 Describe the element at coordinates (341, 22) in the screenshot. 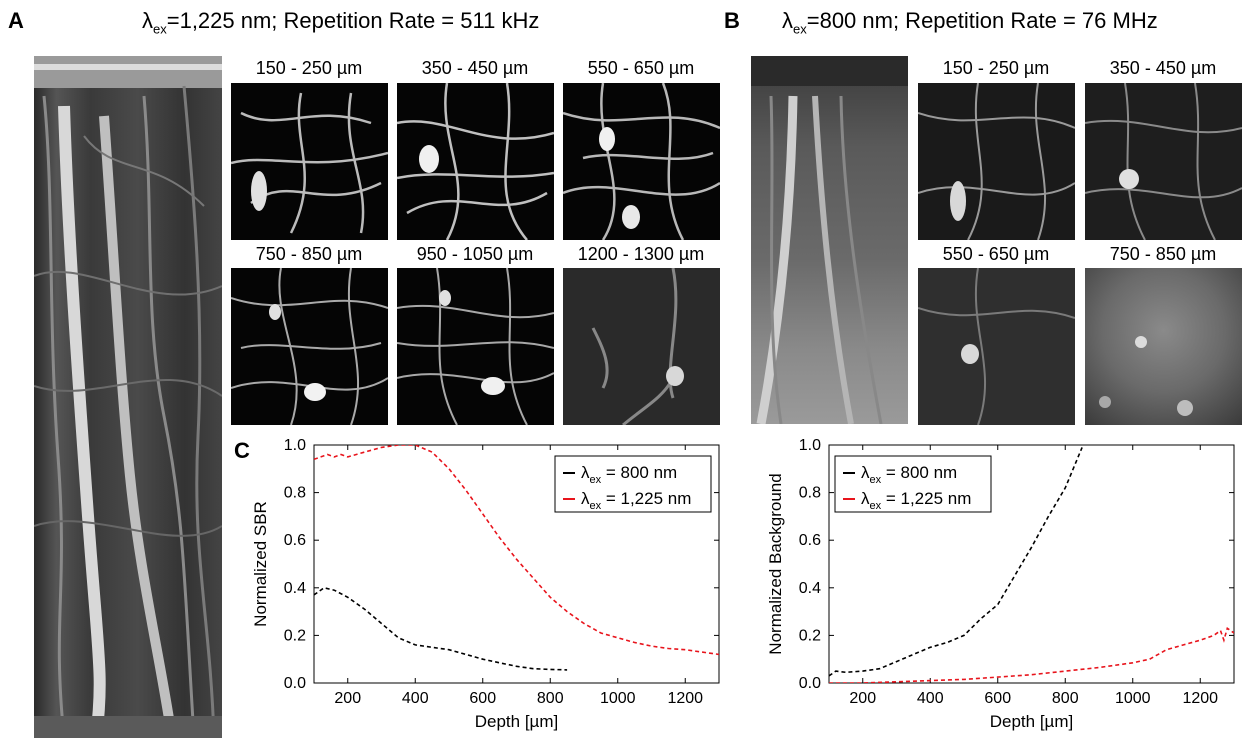

I see `panel-a-title: λex=1,225 nm; Repetition Rate = 511 kHz` at that location.